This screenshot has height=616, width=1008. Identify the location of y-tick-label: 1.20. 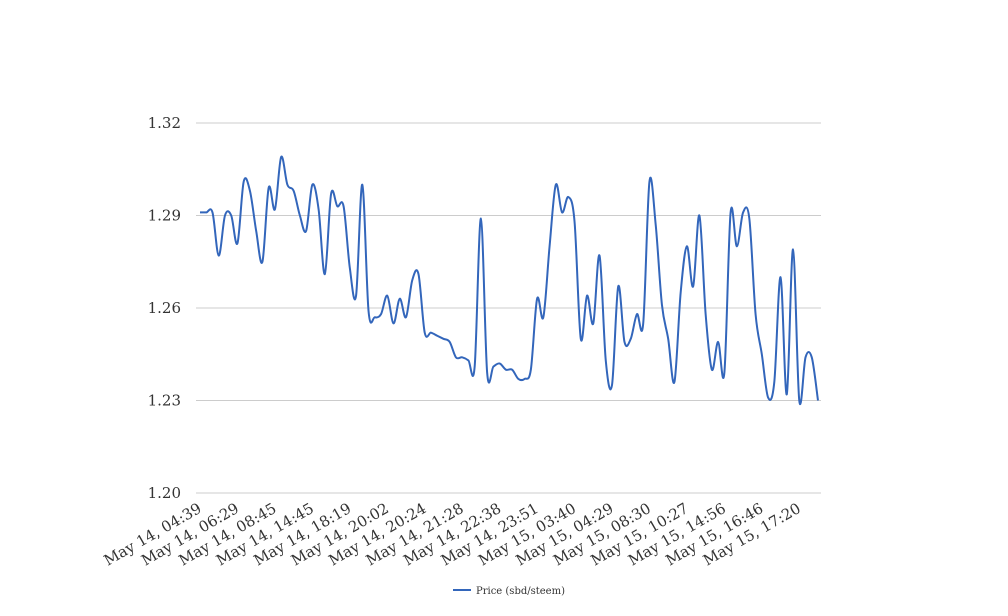
(164, 493).